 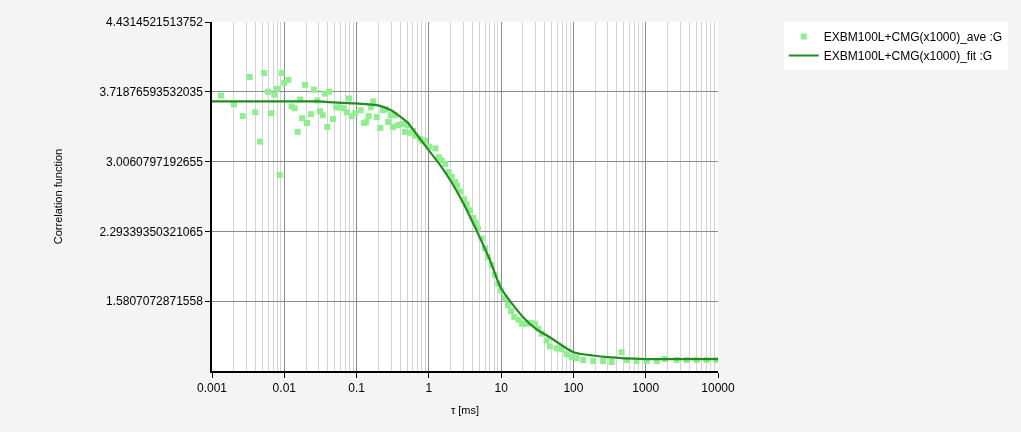 I want to click on y-tick-label: 2.29339350321065, so click(x=151, y=231).